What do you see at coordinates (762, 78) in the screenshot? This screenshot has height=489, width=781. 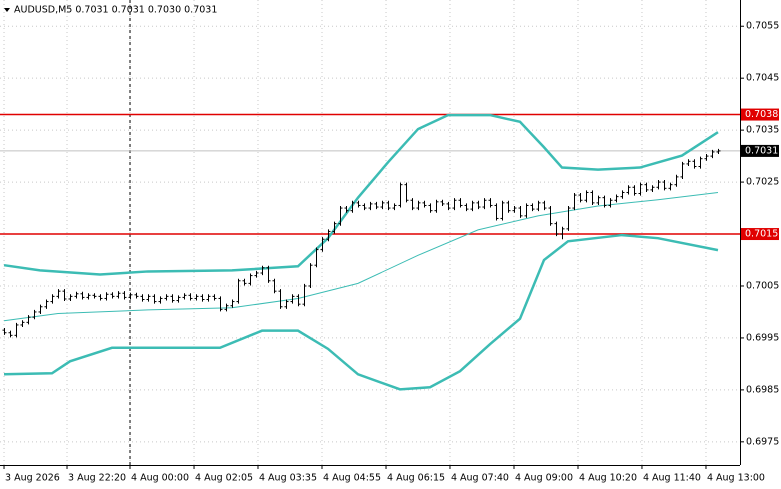 I see `y-tick-label: 0.7045` at bounding box center [762, 78].